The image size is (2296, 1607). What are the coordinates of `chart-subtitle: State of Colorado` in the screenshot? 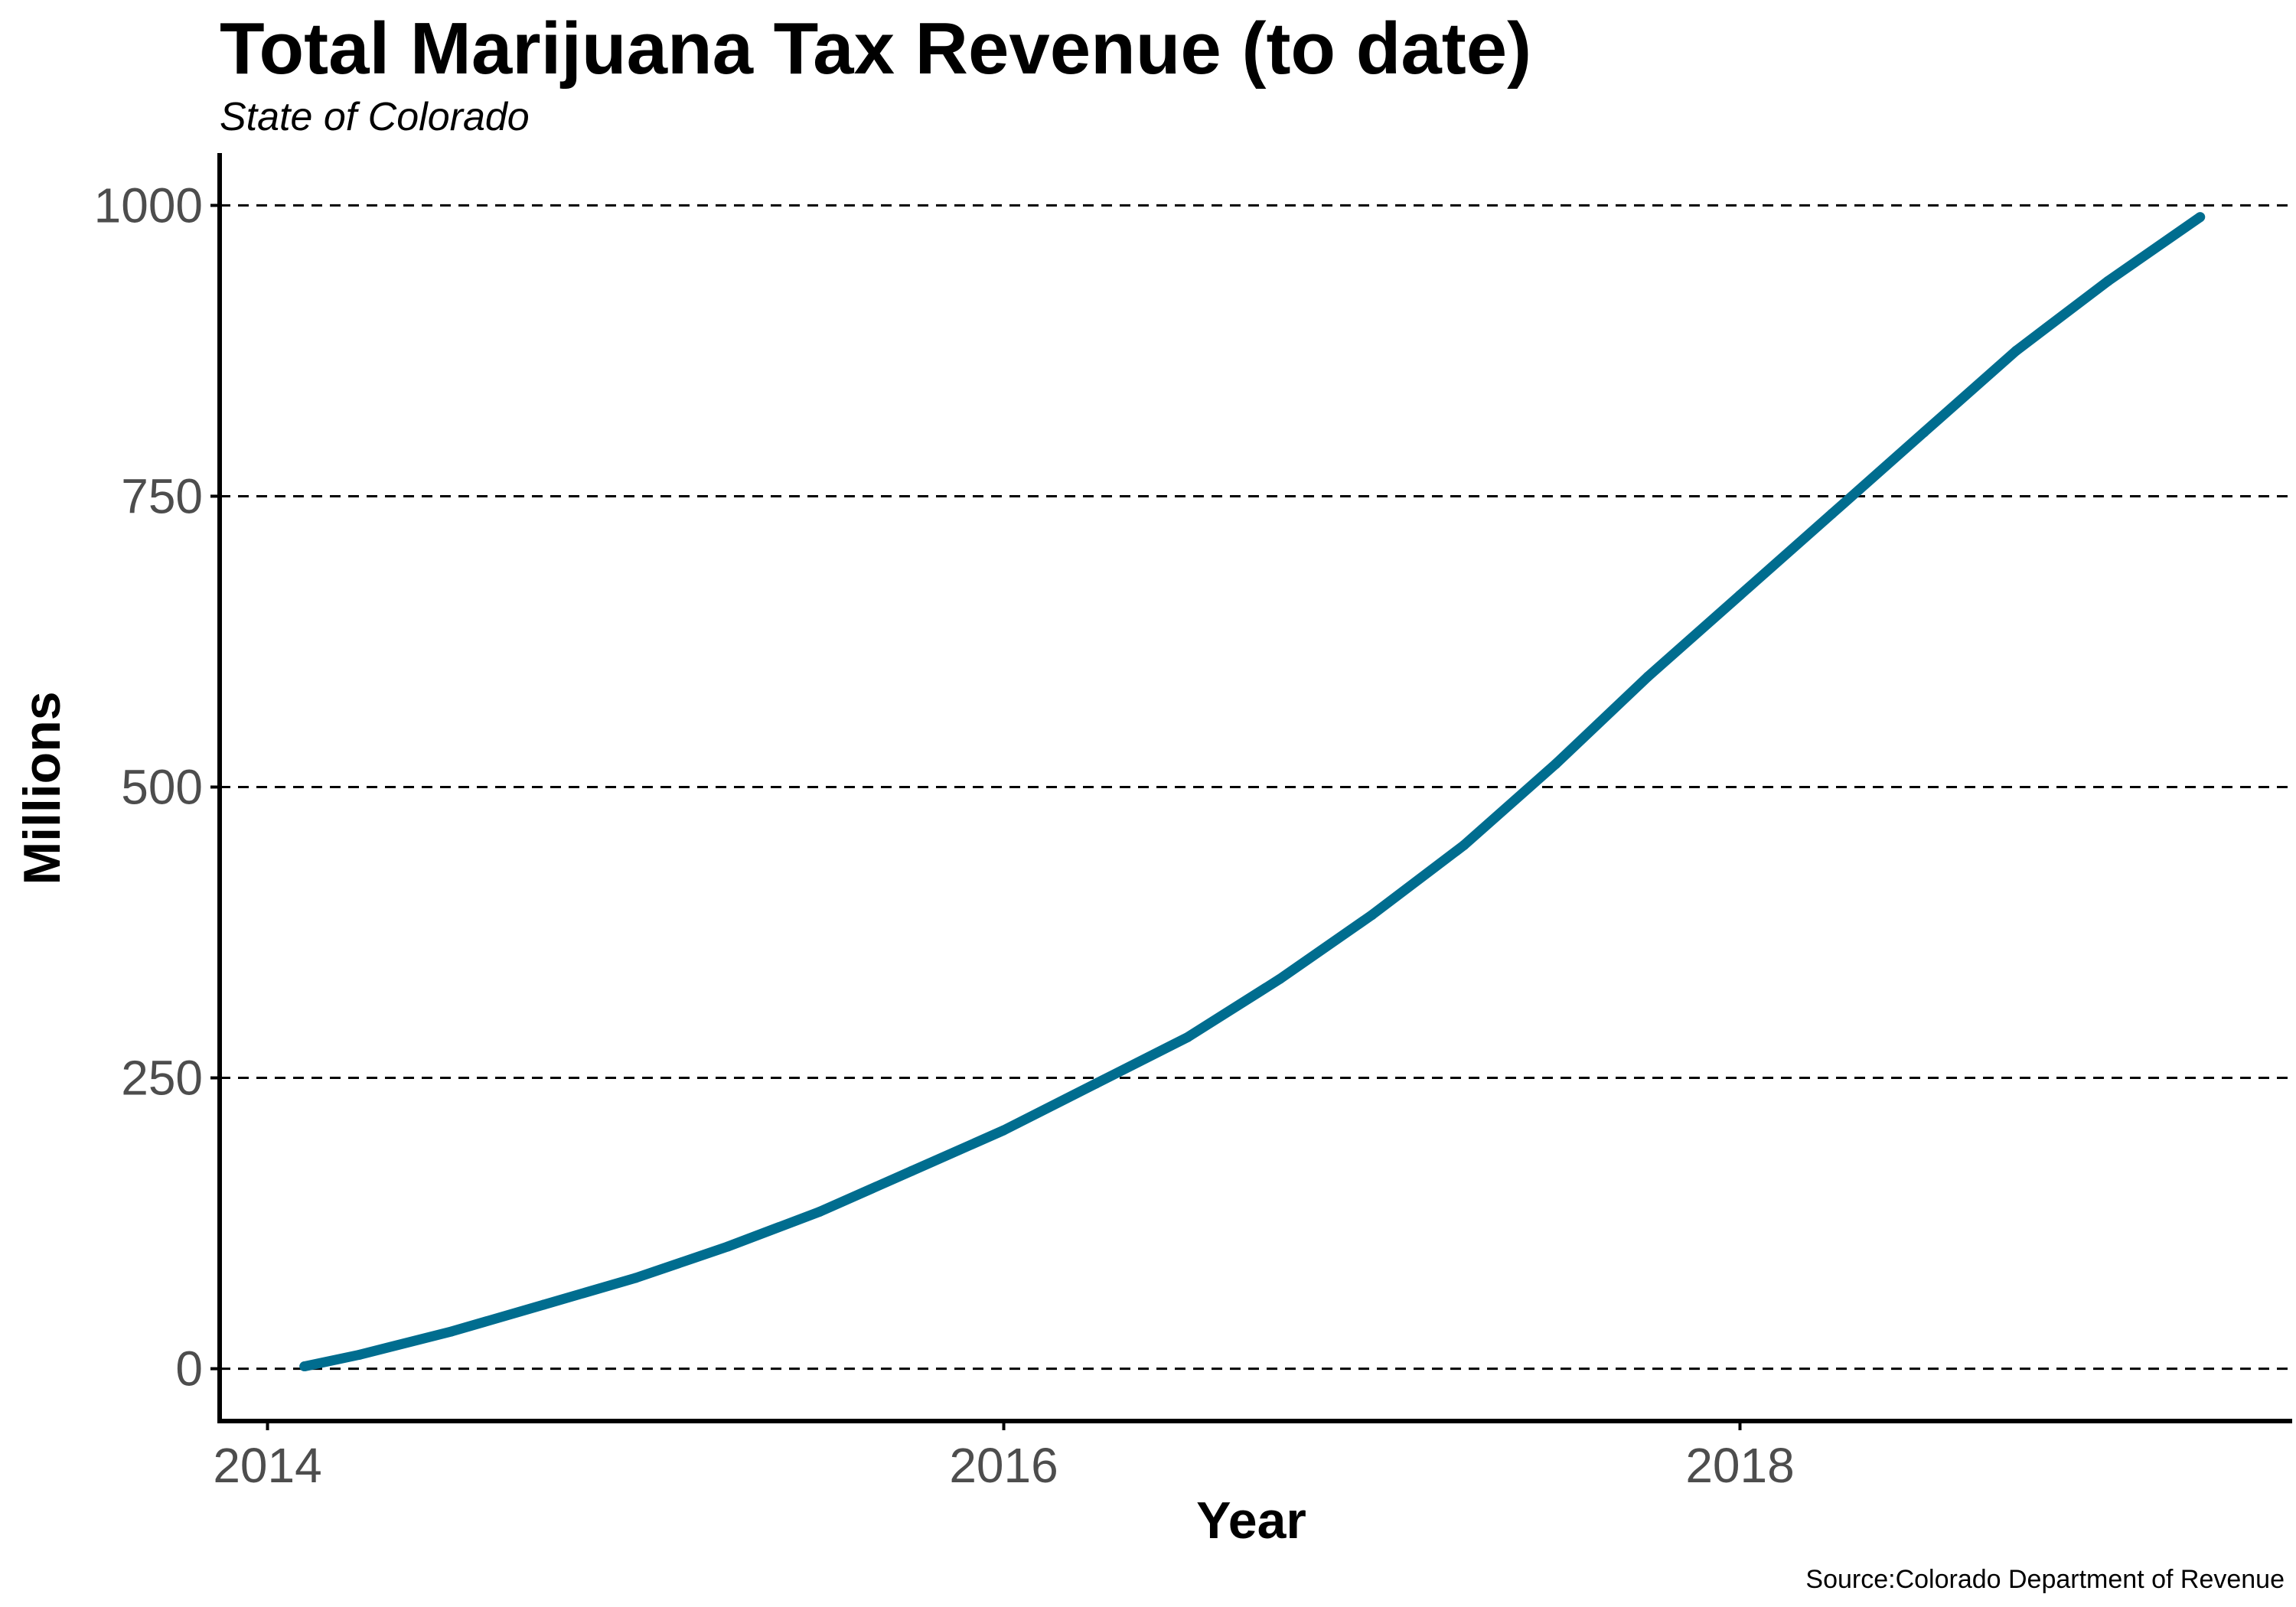 It's located at (375, 117).